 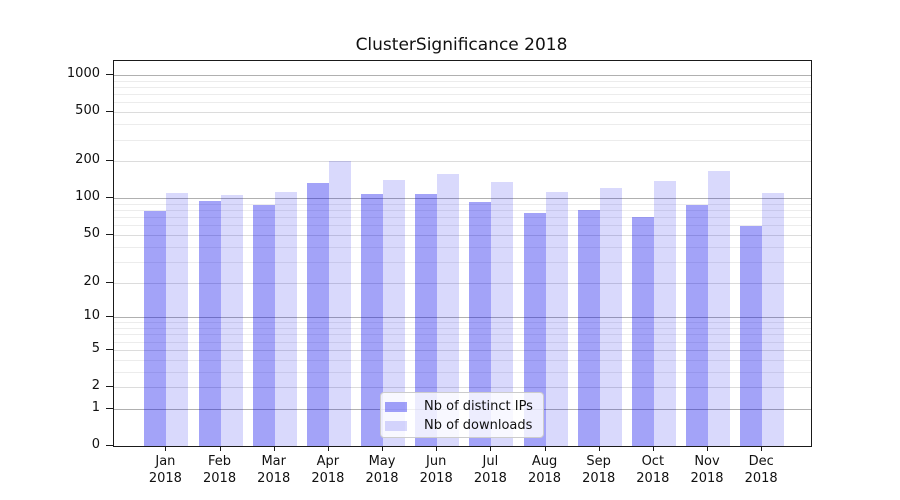 I want to click on bar-mar-s1, so click(x=285, y=319).